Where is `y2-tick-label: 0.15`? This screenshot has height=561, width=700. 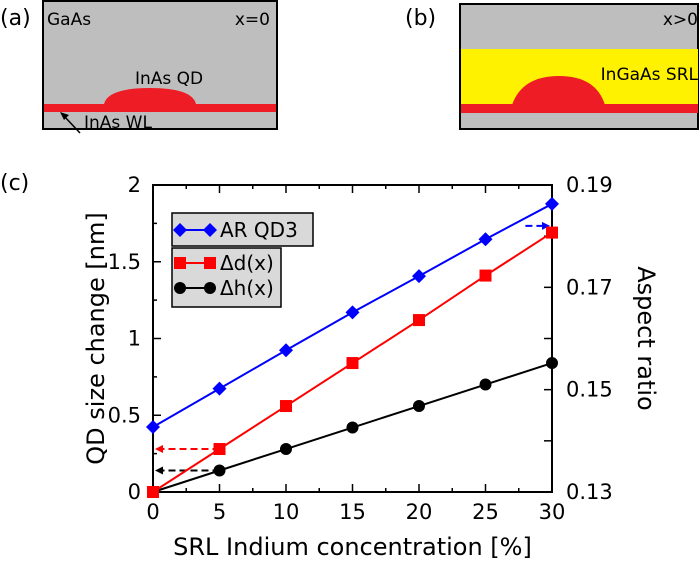 y2-tick-label: 0.15 is located at coordinates (589, 390).